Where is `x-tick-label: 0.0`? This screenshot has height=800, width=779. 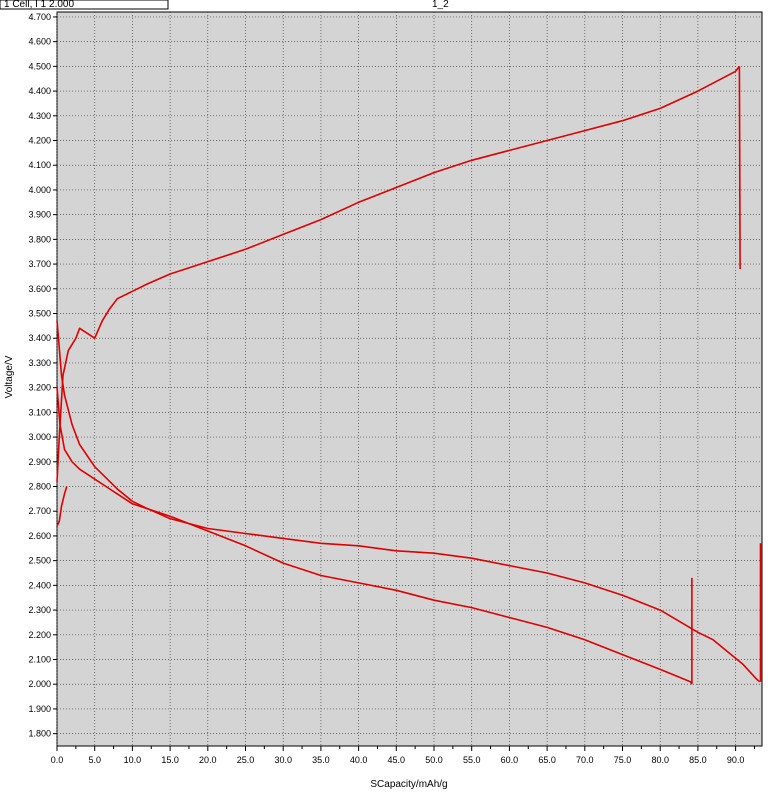
x-tick-label: 0.0 is located at coordinates (57, 760).